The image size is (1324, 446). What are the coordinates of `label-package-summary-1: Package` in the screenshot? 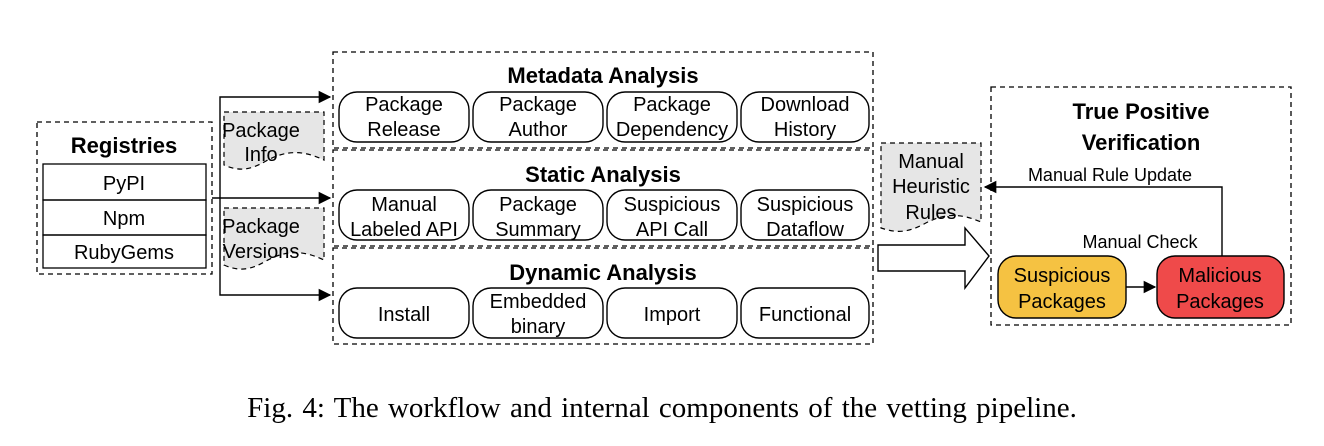 It's located at (538, 205).